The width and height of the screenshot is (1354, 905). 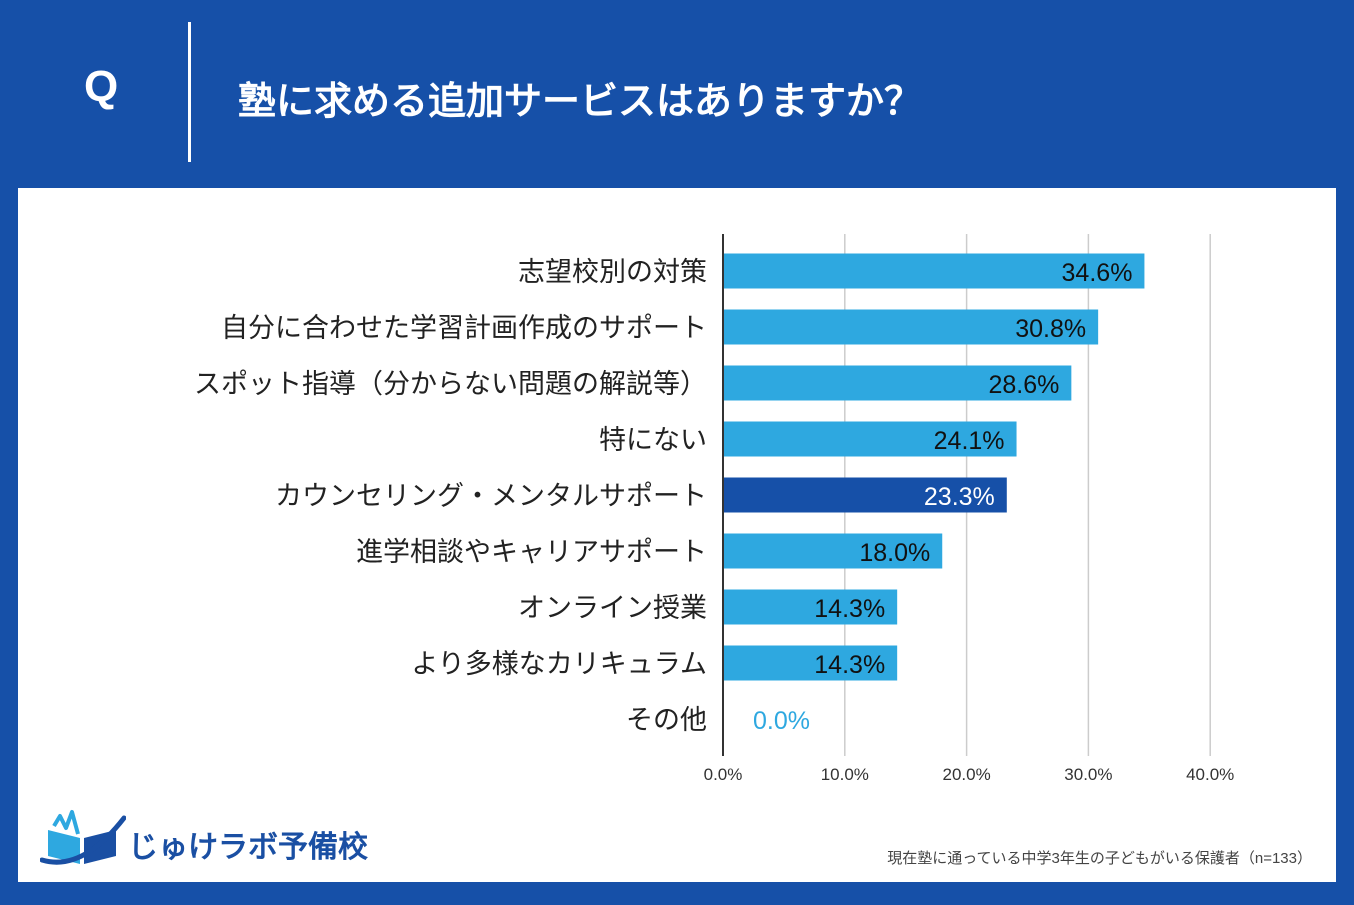 What do you see at coordinates (612, 272) in the screenshot?
I see `category-label: 志望校別の対策` at bounding box center [612, 272].